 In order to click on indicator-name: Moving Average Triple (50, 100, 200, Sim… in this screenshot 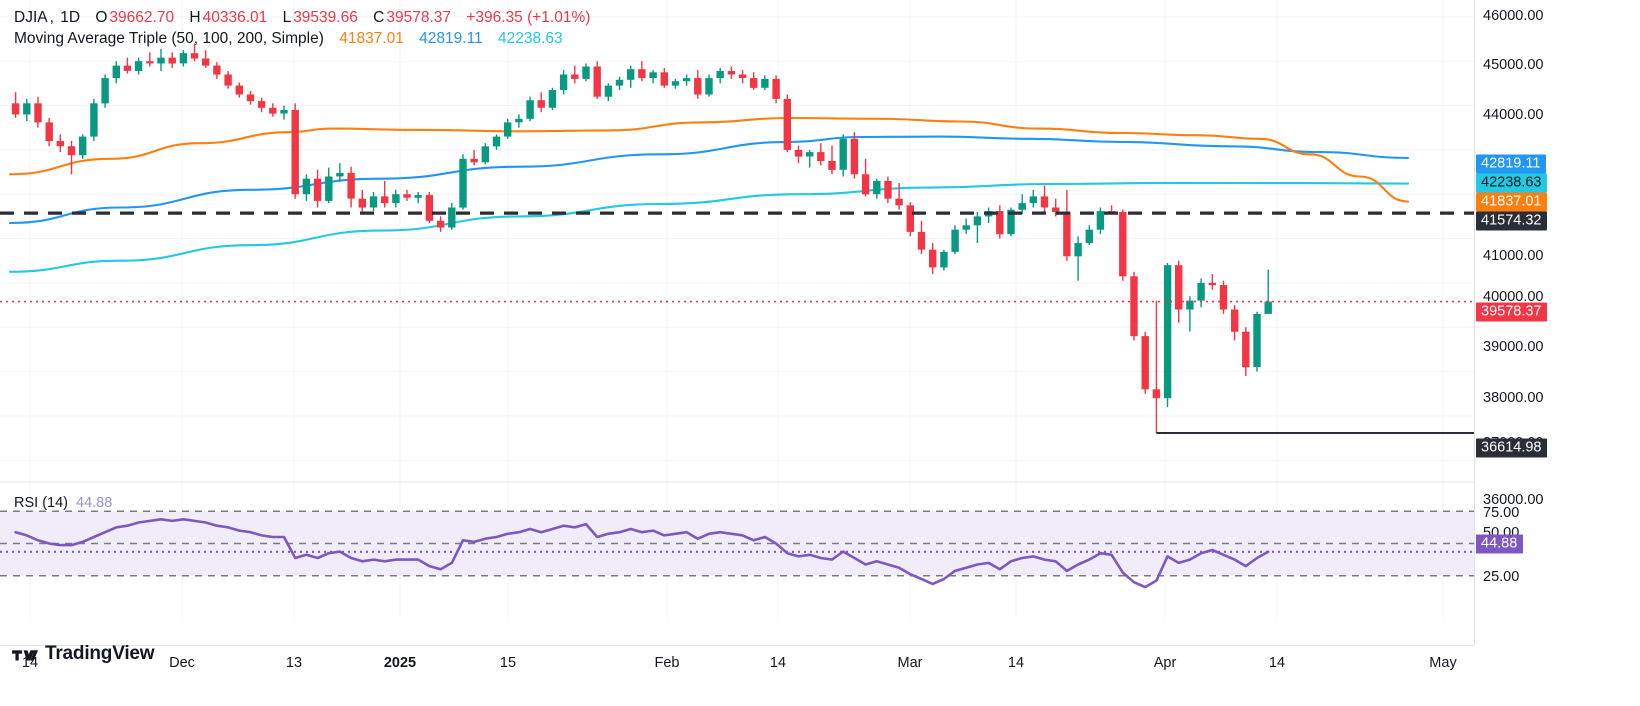, I will do `click(169, 38)`.